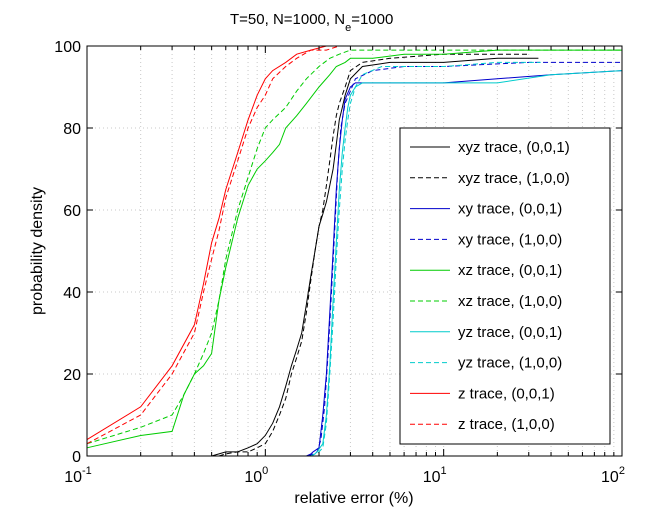 The height and width of the screenshot is (513, 664). Describe the element at coordinates (72, 293) in the screenshot. I see `y-tick-label: 40` at that location.